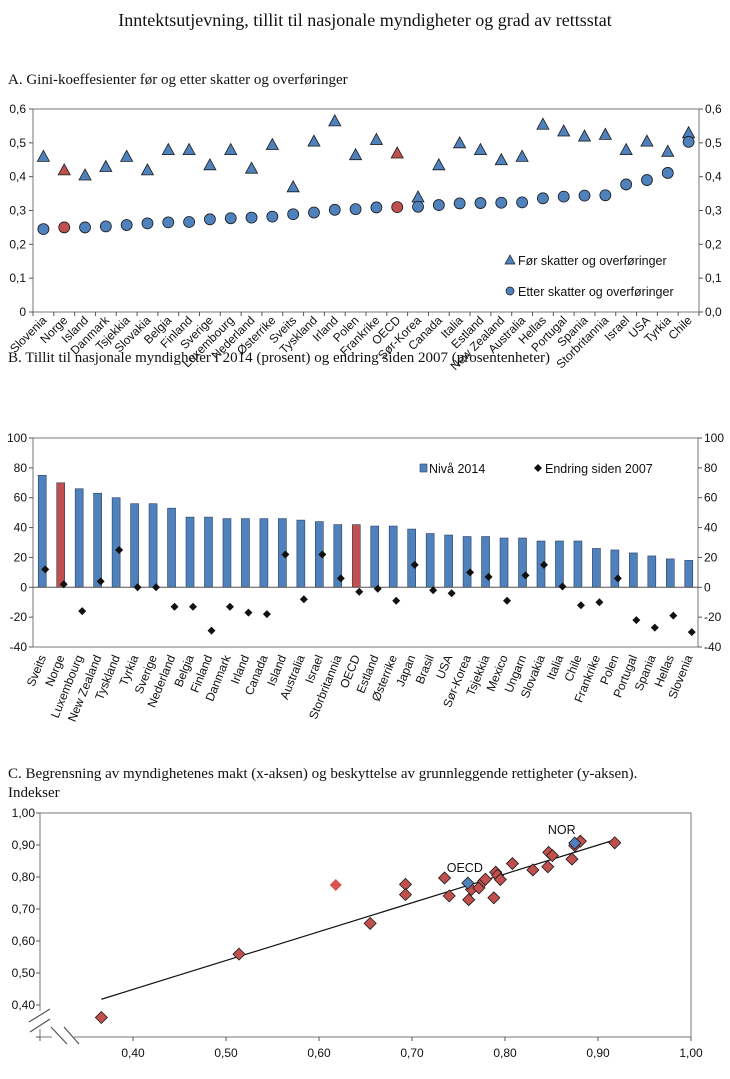  Describe the element at coordinates (510, 291) in the screenshot. I see `legend-circle-icon` at that location.